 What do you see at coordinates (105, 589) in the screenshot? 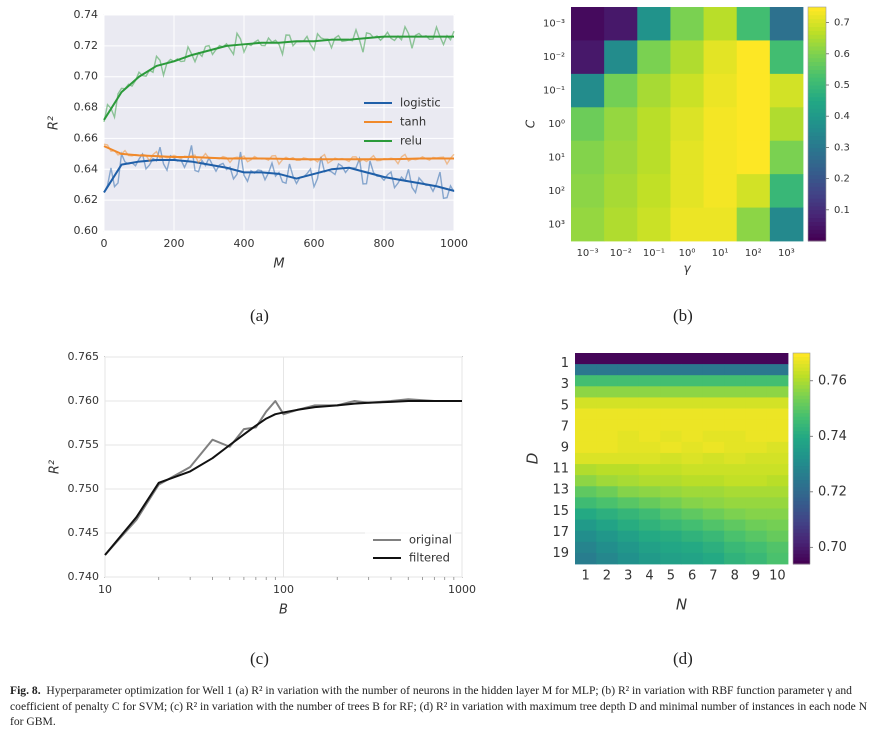
I see `x-tick-label-c: 10` at bounding box center [105, 589].